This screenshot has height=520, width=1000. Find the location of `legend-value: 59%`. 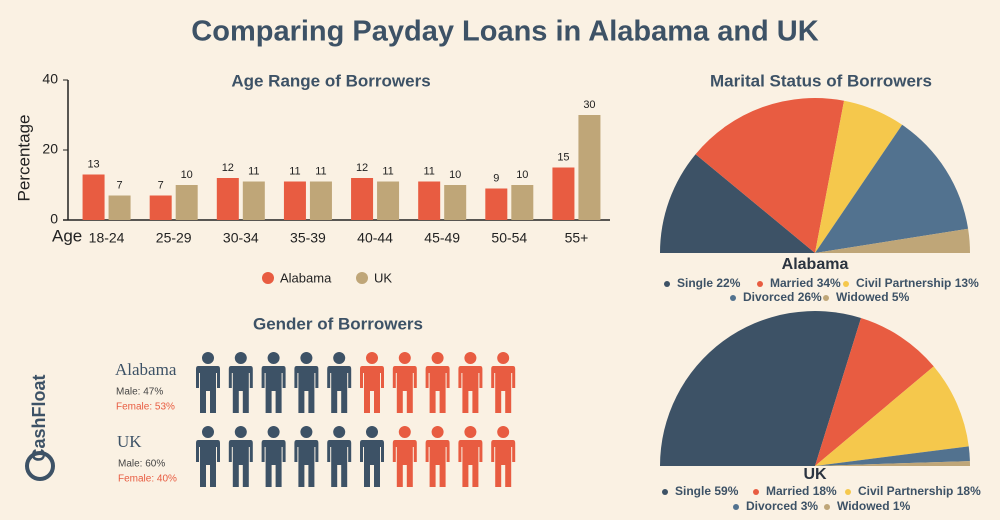

legend-value: 59% is located at coordinates (726, 491).